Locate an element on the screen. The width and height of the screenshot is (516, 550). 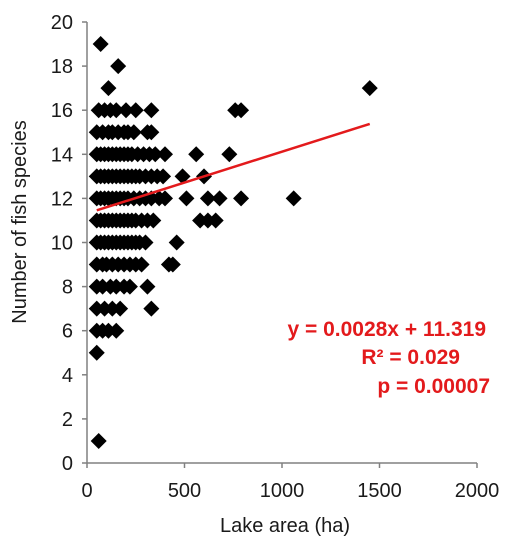
y-tick-label: 8 is located at coordinates (67, 288).